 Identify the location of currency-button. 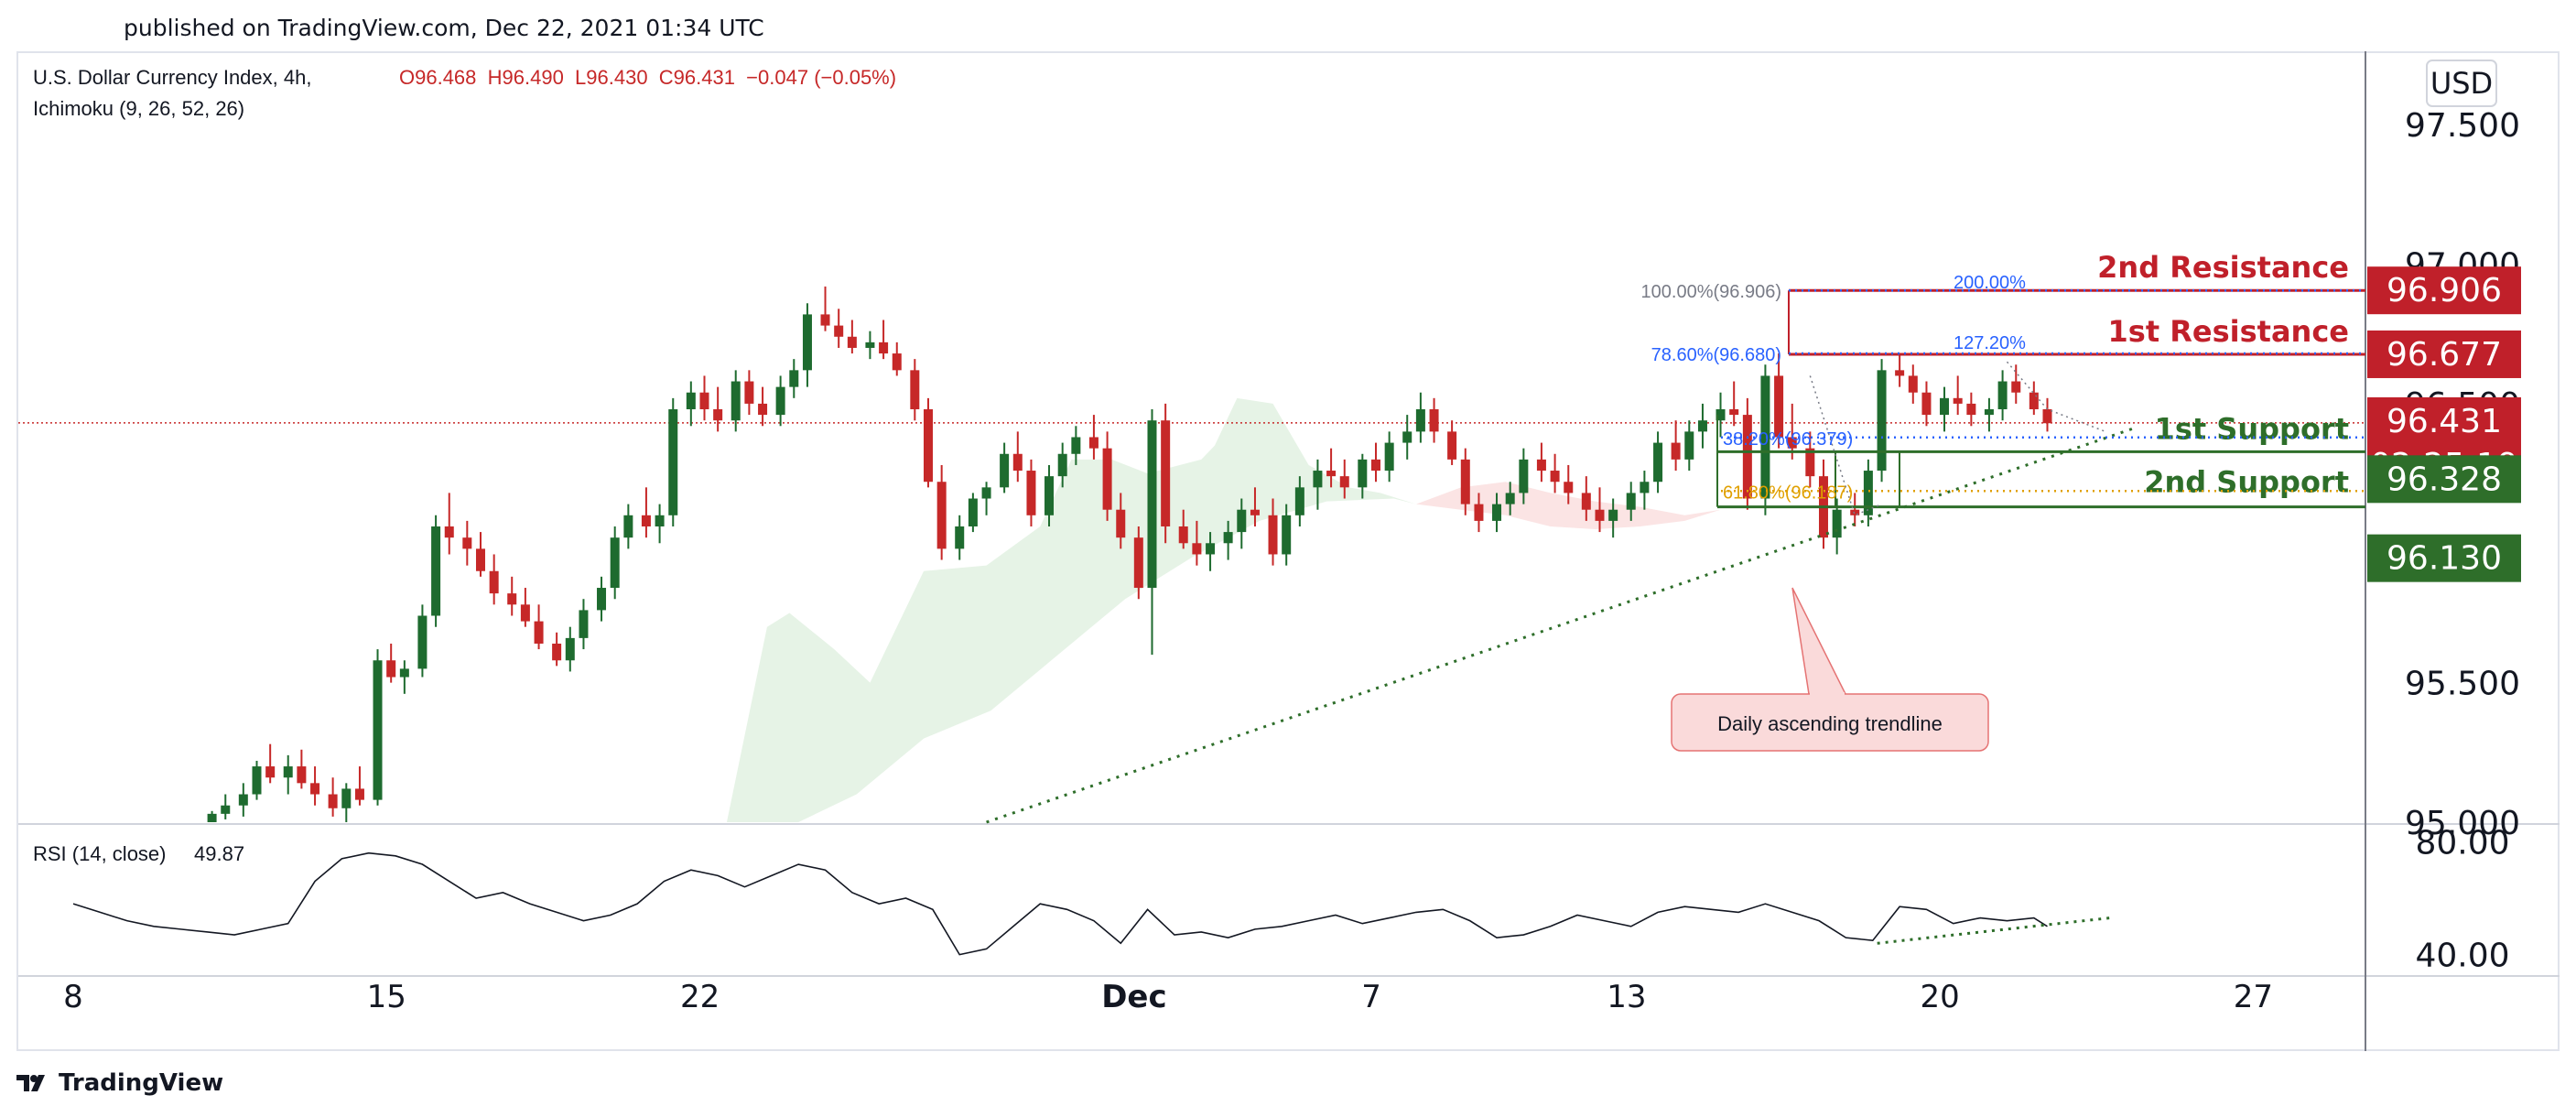
(2461, 83).